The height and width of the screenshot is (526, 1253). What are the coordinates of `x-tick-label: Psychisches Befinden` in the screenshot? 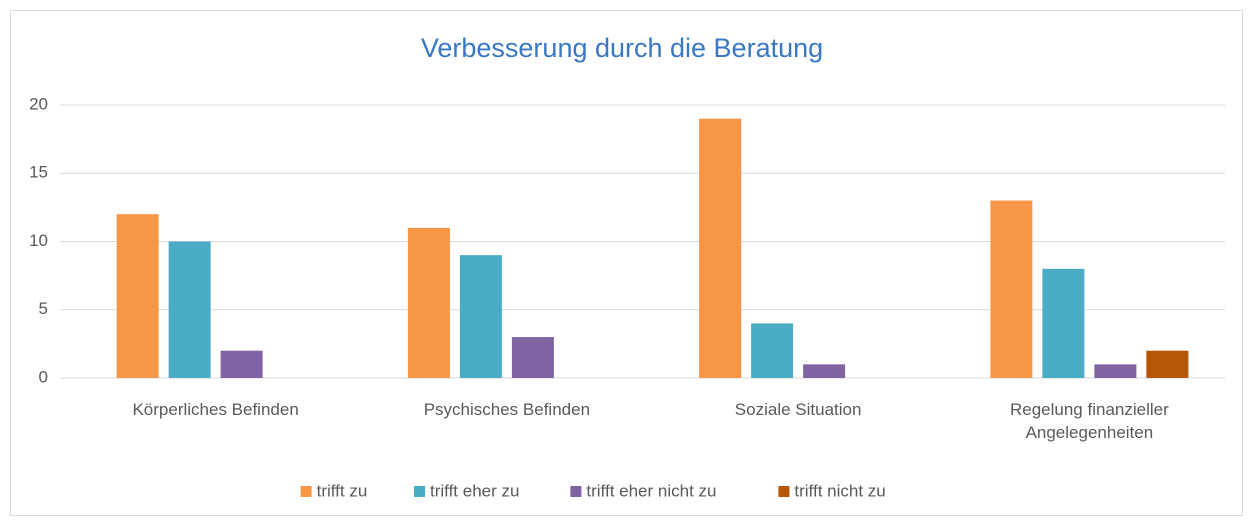 It's located at (507, 409).